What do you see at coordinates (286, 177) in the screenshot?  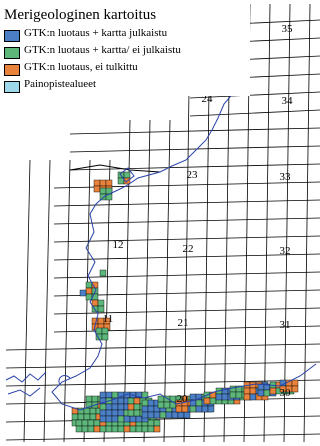 I see `grid-label-33: 33` at bounding box center [286, 177].